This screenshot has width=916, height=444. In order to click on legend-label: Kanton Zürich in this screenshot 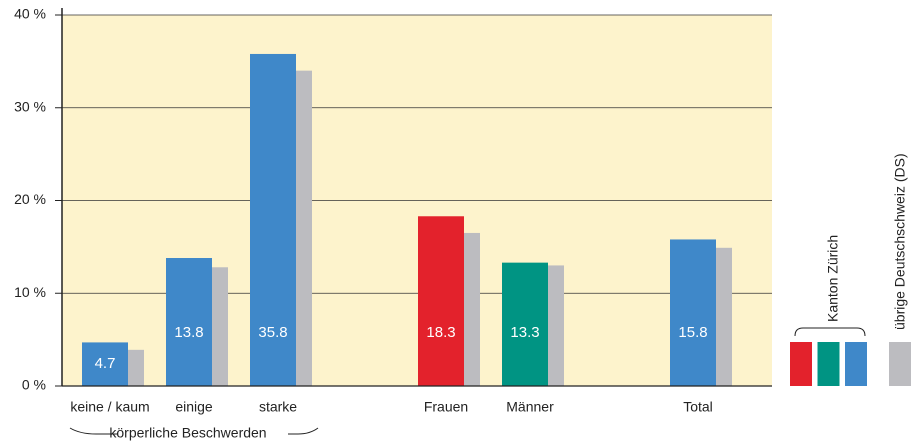, I will do `click(833, 278)`.